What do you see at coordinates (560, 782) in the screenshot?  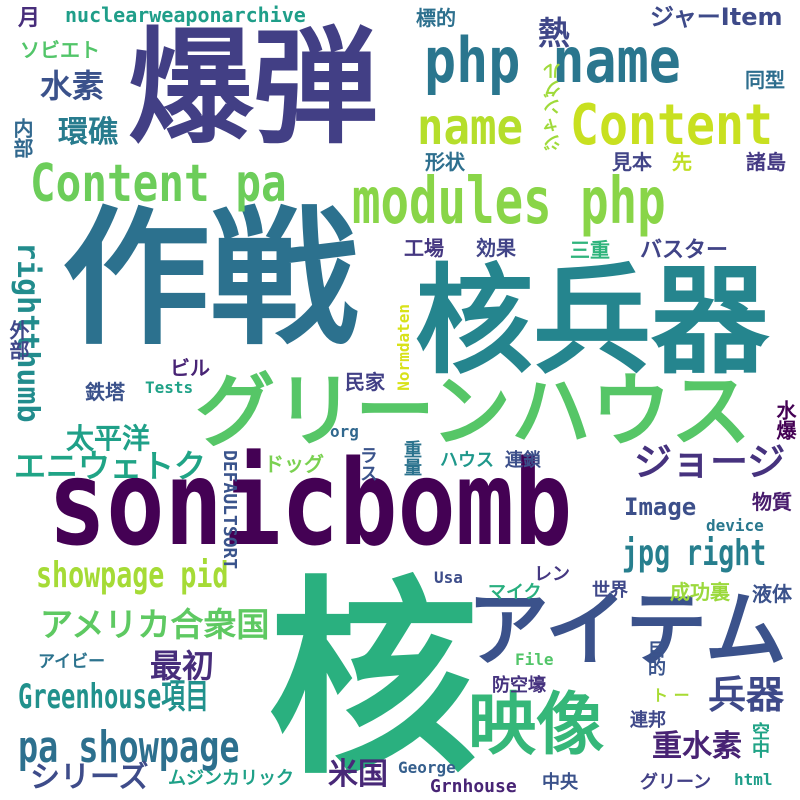 I see `word-chuuou: 中央` at bounding box center [560, 782].